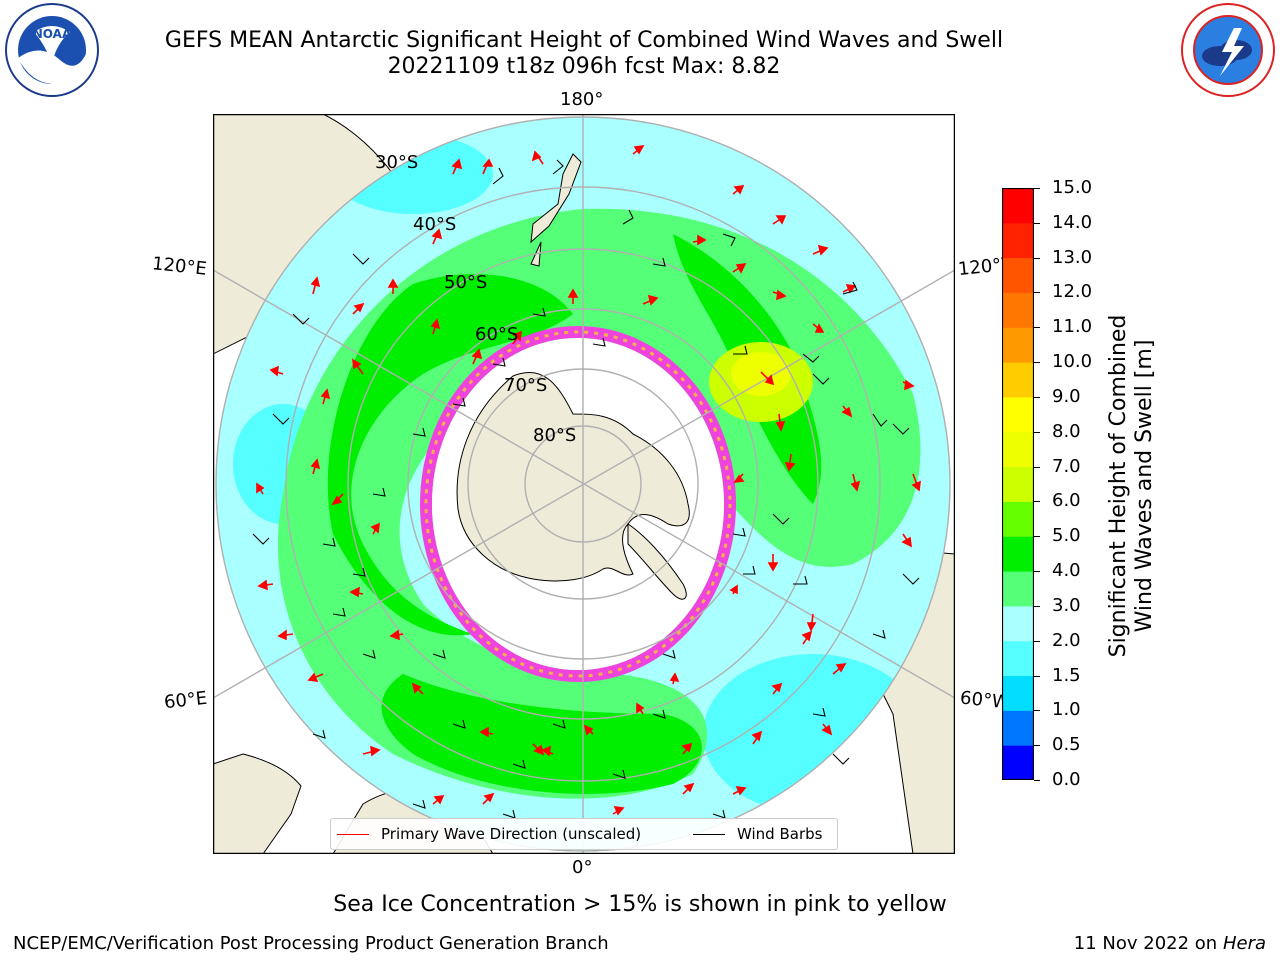 Image resolution: width=1280 pixels, height=960 pixels. I want to click on colorbar-tick-label: 11.0, so click(1072, 327).